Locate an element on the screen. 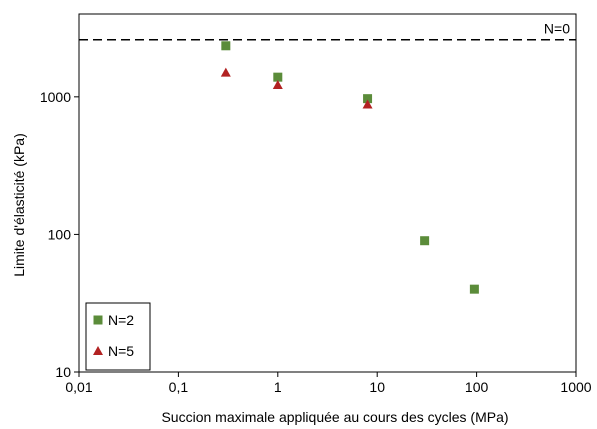  y-axis: 10 100 1000 is located at coordinates (59, 234).